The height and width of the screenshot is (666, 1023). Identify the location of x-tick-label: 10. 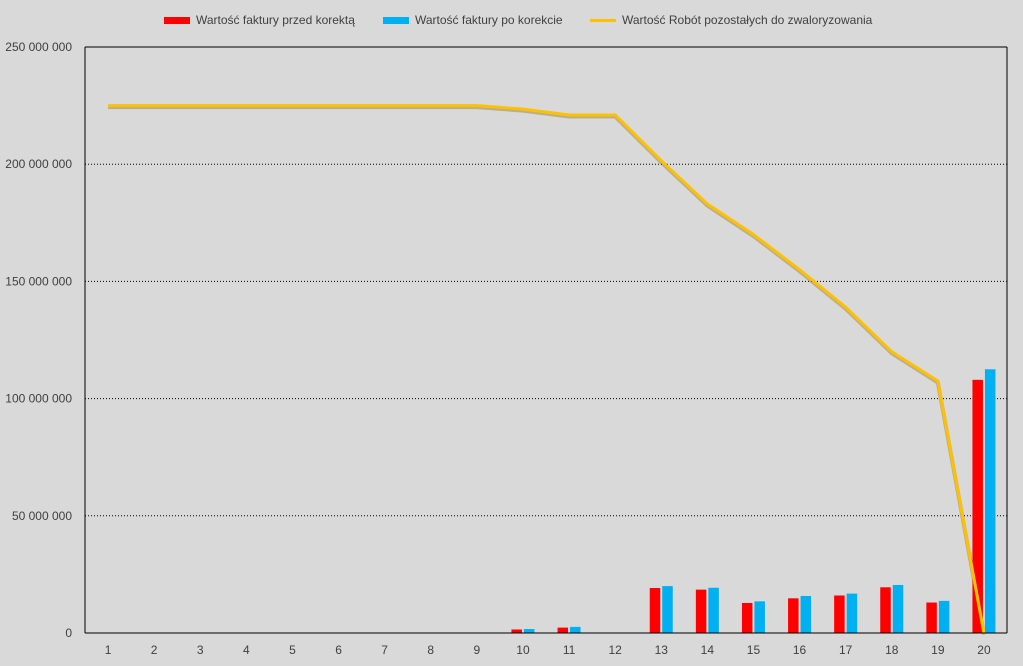
(523, 650).